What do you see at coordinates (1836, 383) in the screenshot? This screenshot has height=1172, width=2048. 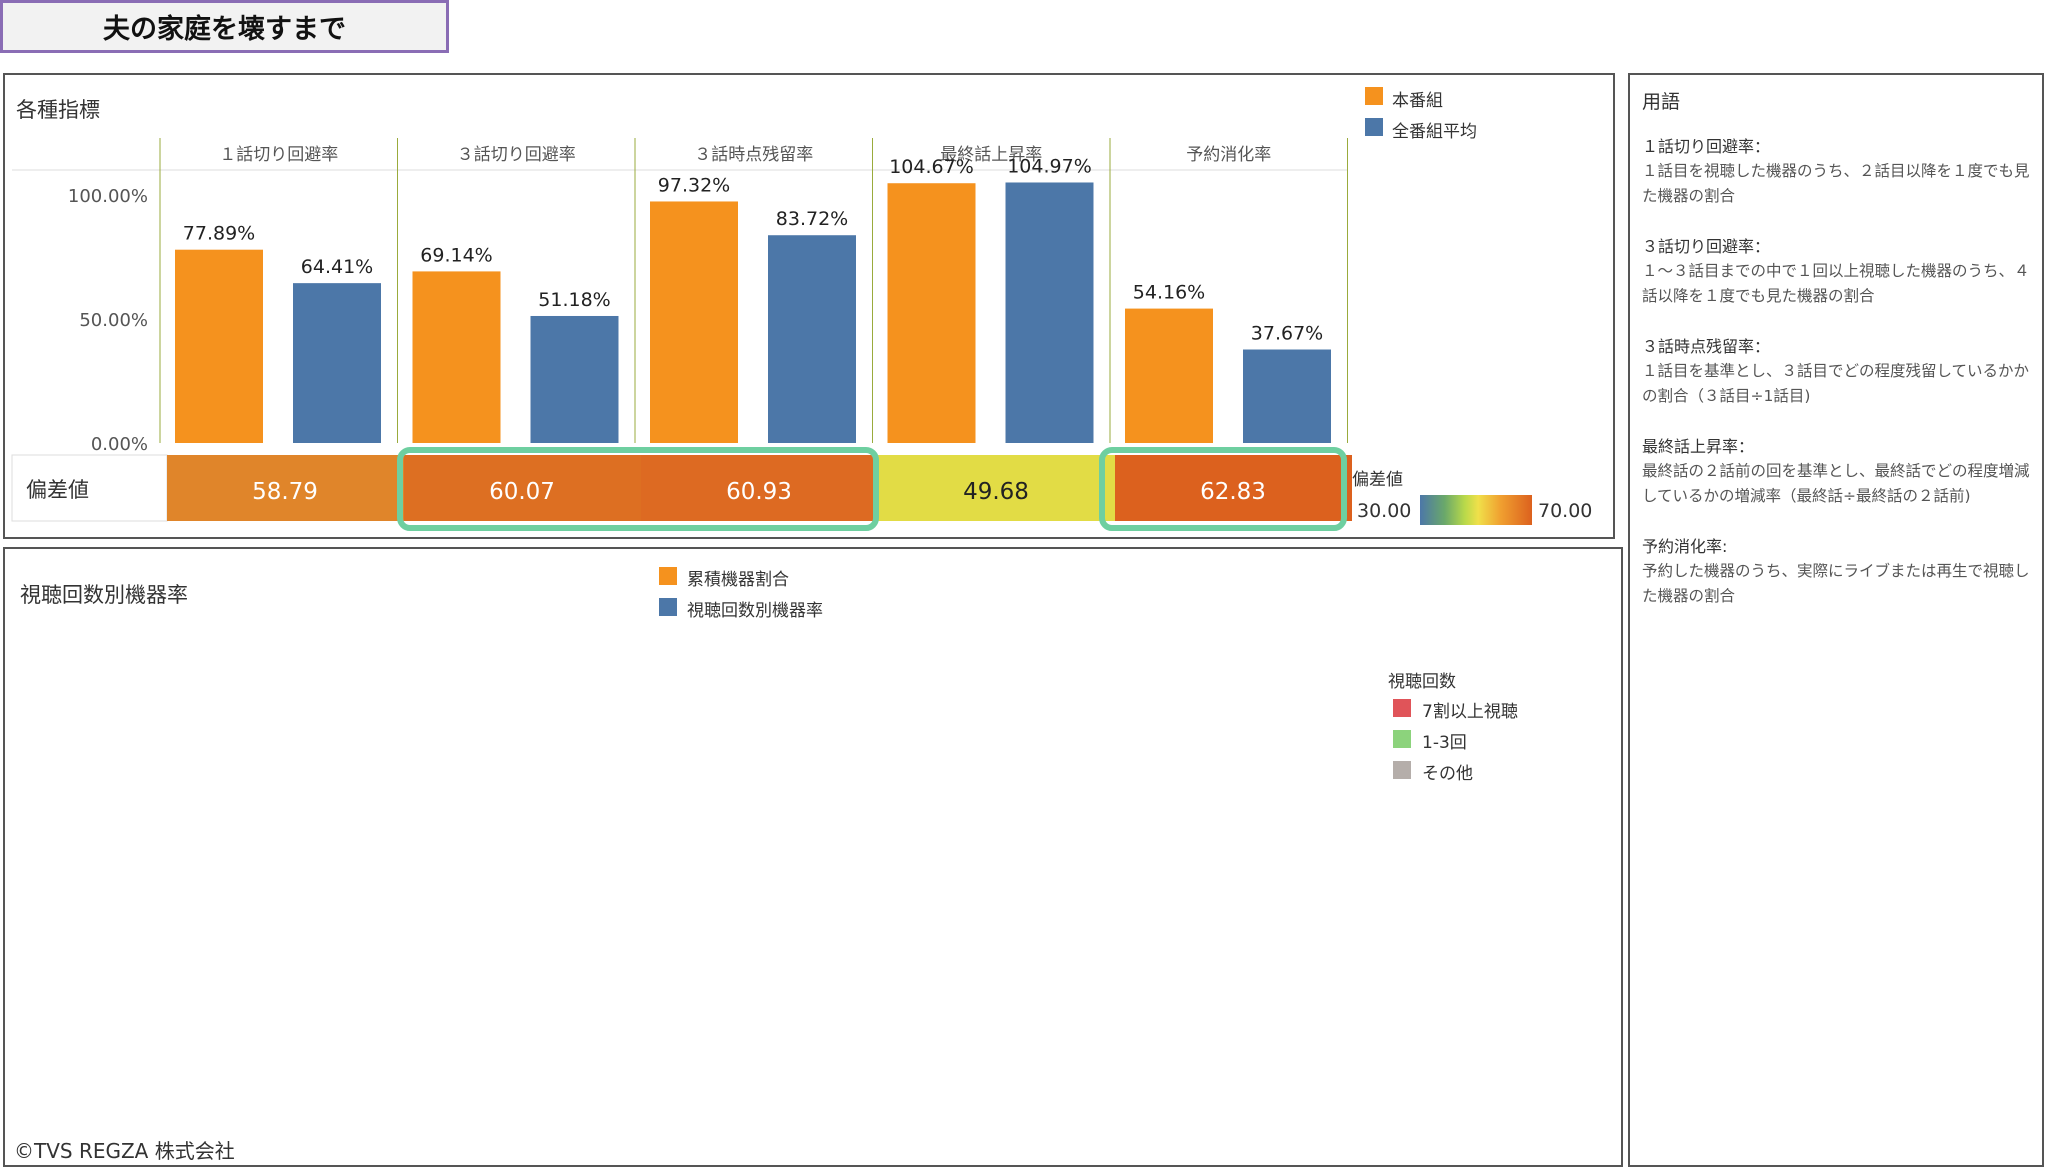 I see `glossary-desc: １話目を基準とし、３話目でどの程度残留しているかかの割合（３話目÷1話目)` at bounding box center [1836, 383].